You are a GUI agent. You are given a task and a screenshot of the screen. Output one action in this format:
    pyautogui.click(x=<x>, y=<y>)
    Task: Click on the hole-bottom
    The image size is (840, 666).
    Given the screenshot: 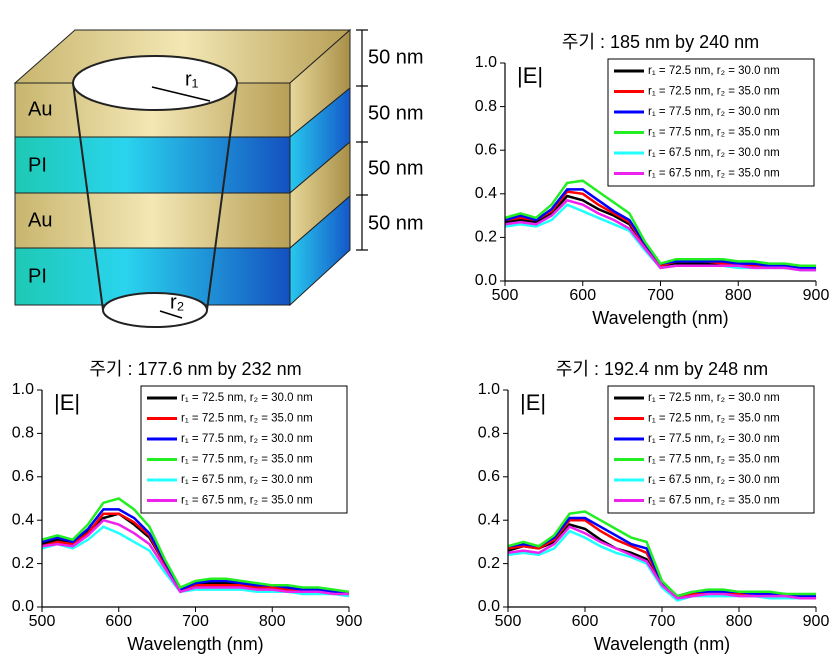 What is the action you would take?
    pyautogui.click(x=155, y=310)
    